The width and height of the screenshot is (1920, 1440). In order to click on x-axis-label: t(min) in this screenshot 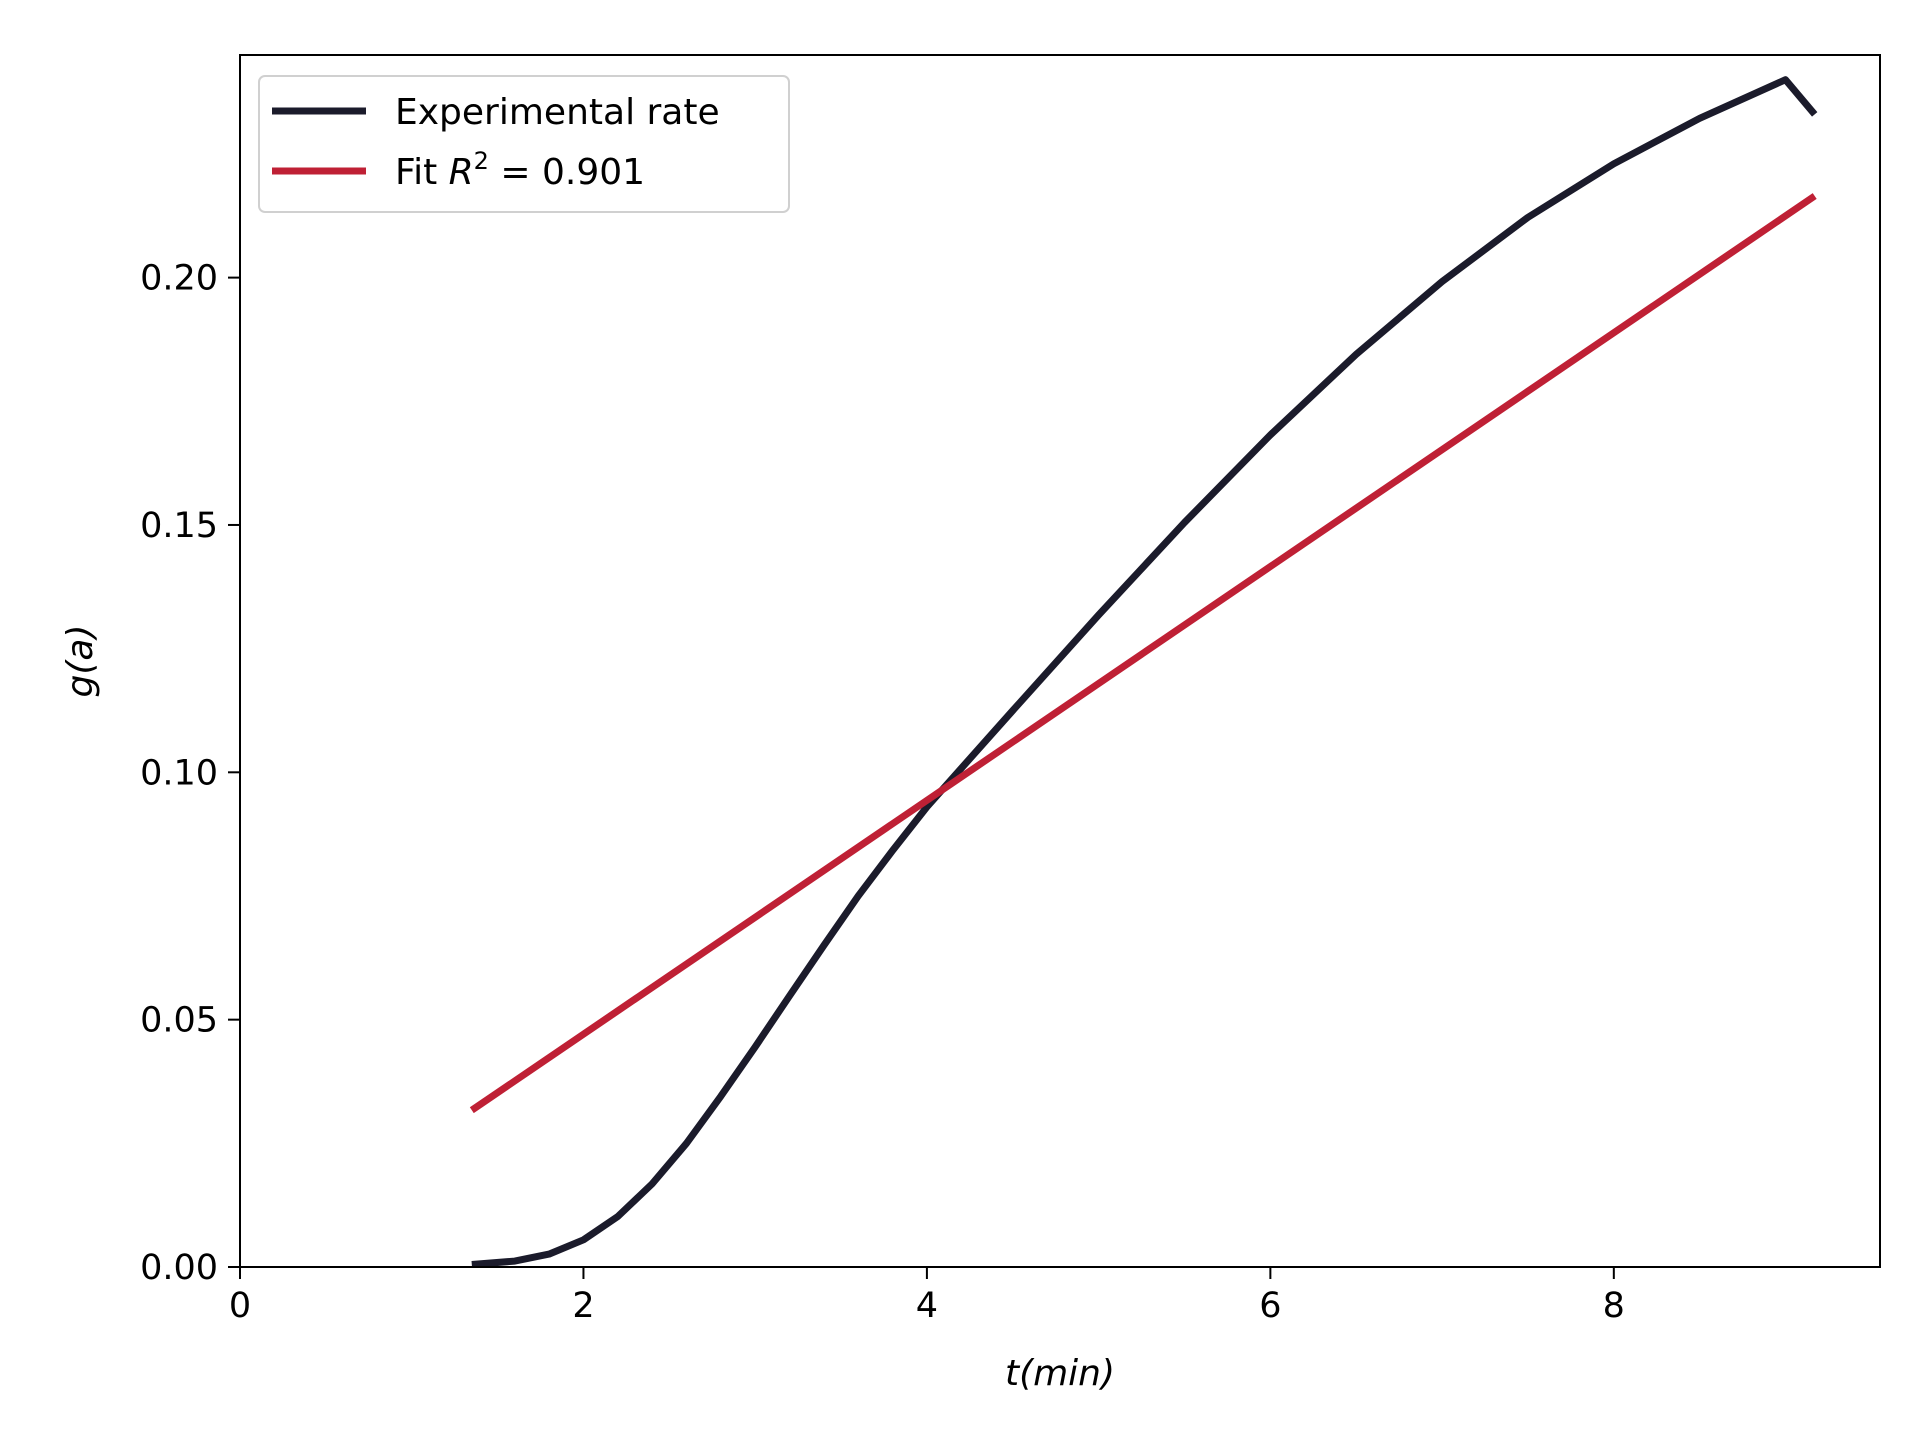, I will do `click(1060, 1373)`.